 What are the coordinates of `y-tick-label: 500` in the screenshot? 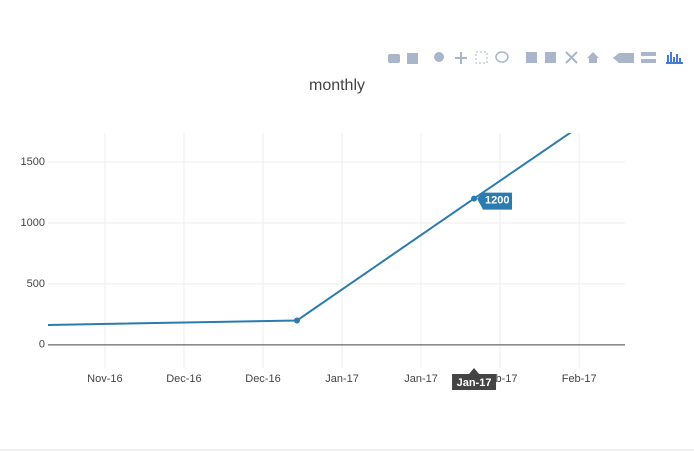 It's located at (36, 284).